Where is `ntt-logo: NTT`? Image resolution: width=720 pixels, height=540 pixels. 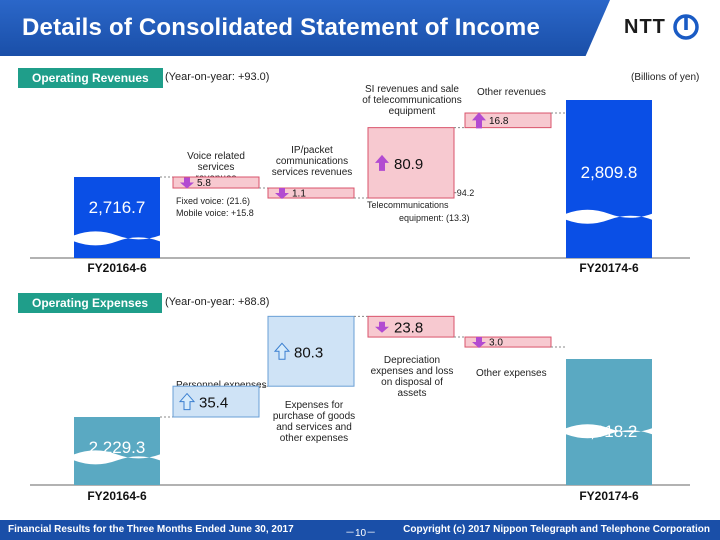 ntt-logo: NTT is located at coordinates (662, 27).